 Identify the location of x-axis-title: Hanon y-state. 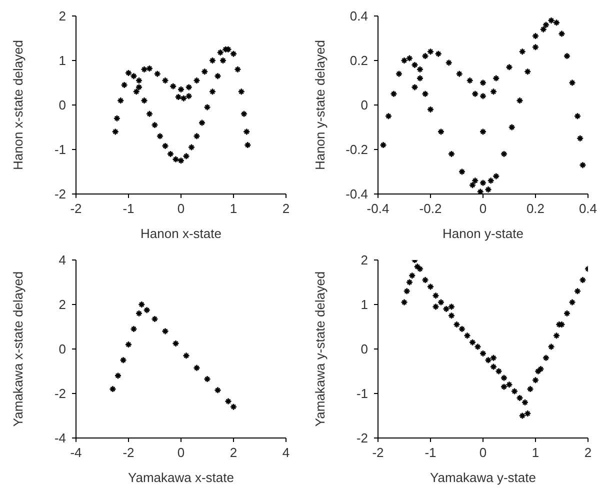
(483, 233).